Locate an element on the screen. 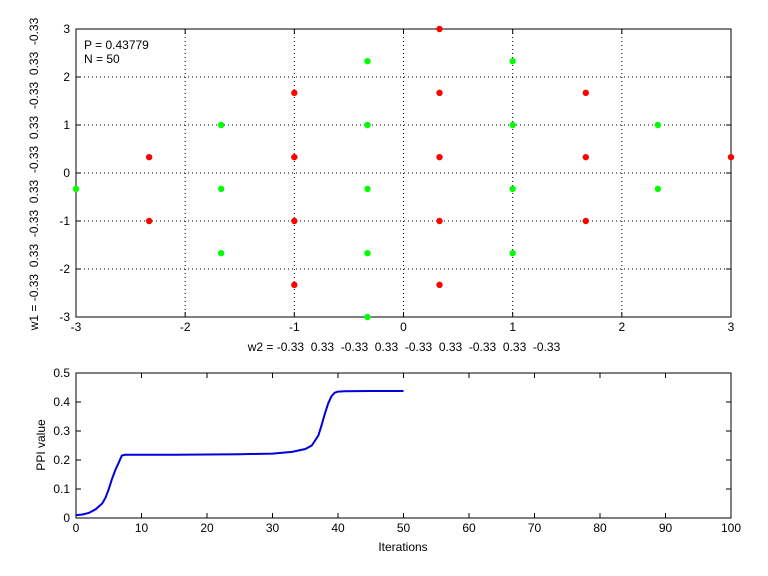 The width and height of the screenshot is (768, 576). line-x-tick-label: 60 is located at coordinates (469, 528).